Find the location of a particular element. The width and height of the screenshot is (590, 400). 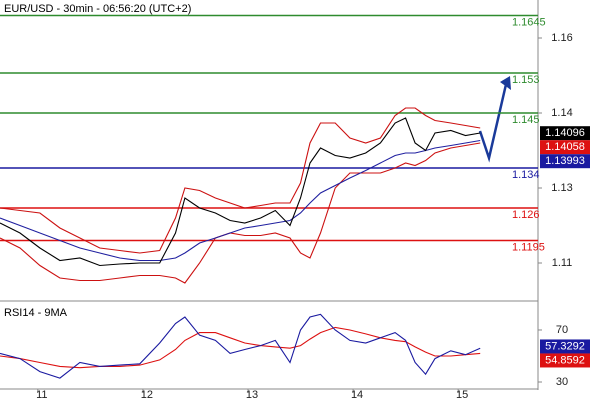

indicator-title: RSI14 - 9MA is located at coordinates (36, 313).